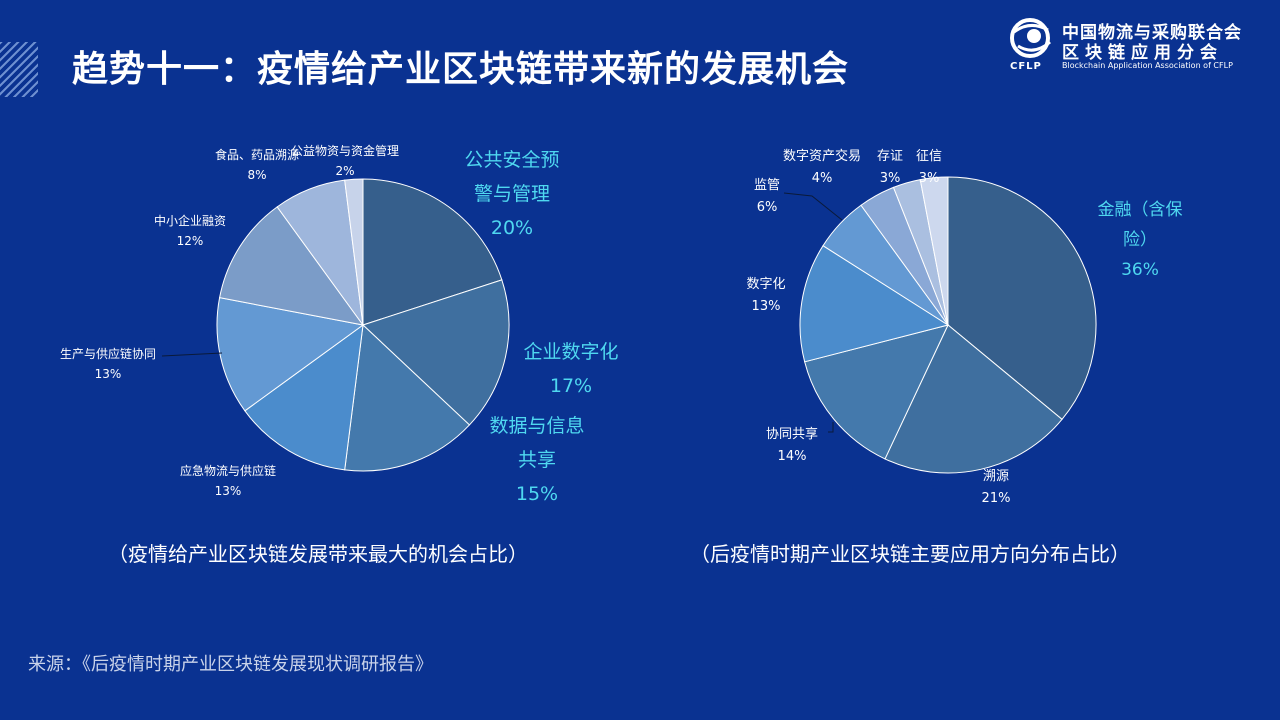  Describe the element at coordinates (228, 480) in the screenshot. I see `slice-label-3: 应急物流与供应链 13%` at that location.